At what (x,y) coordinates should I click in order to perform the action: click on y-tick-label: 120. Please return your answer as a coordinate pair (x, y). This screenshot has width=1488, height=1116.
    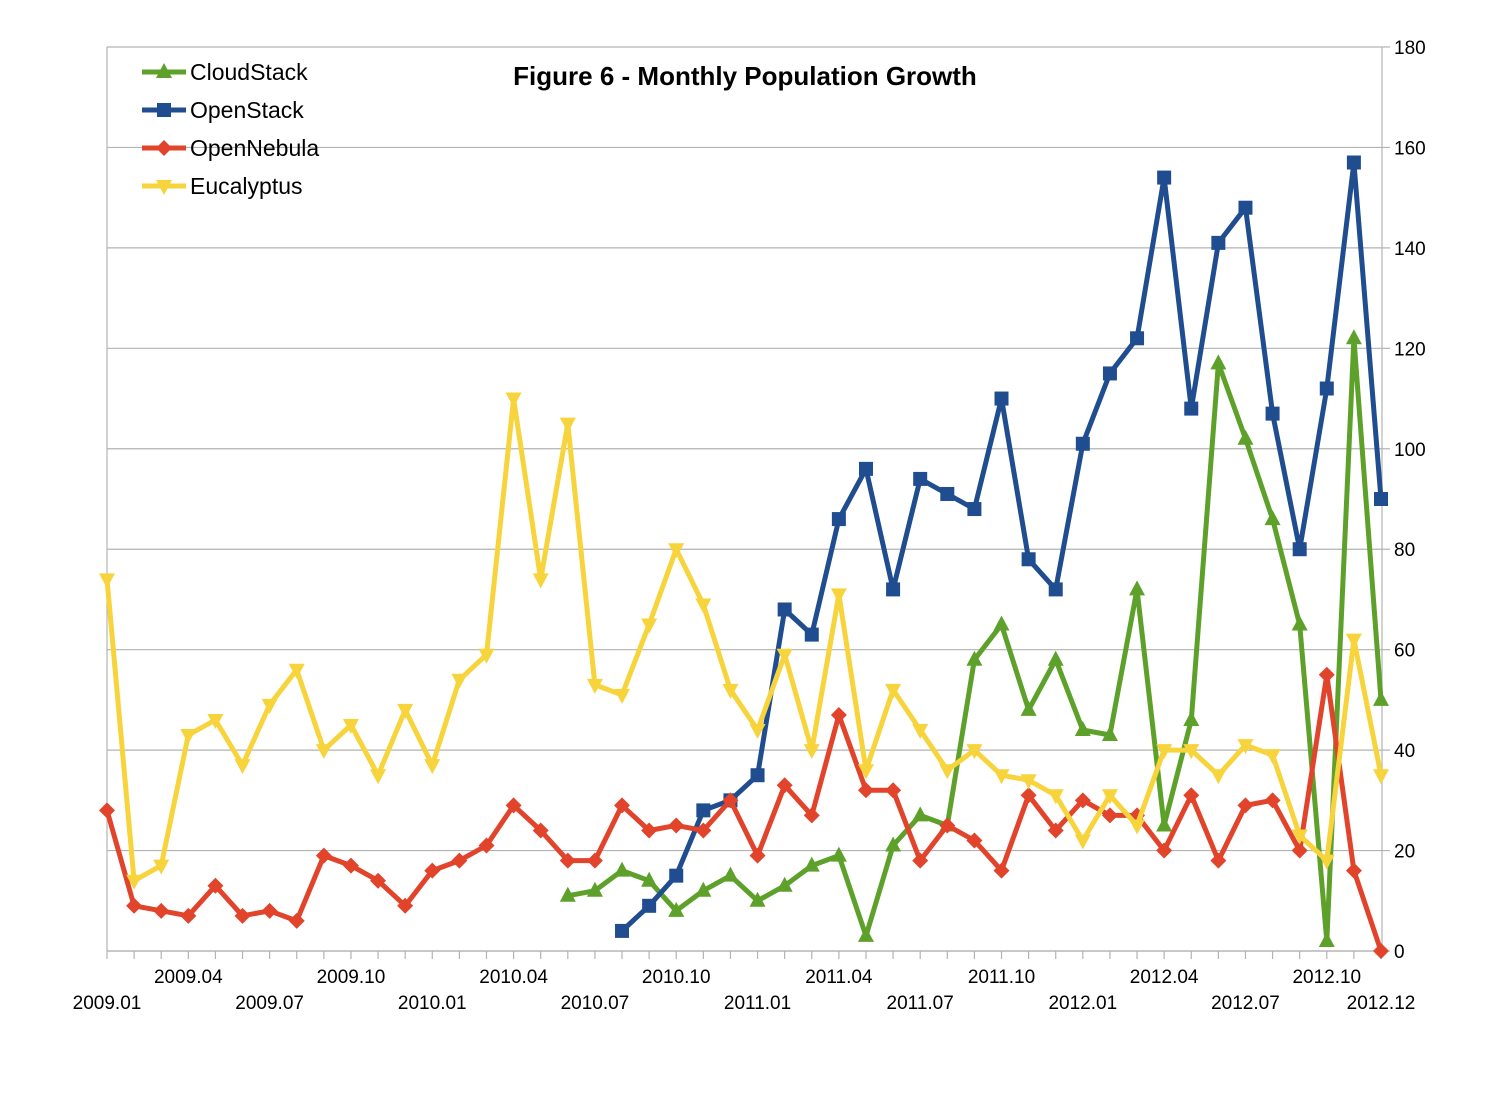
    Looking at the image, I should click on (1410, 349).